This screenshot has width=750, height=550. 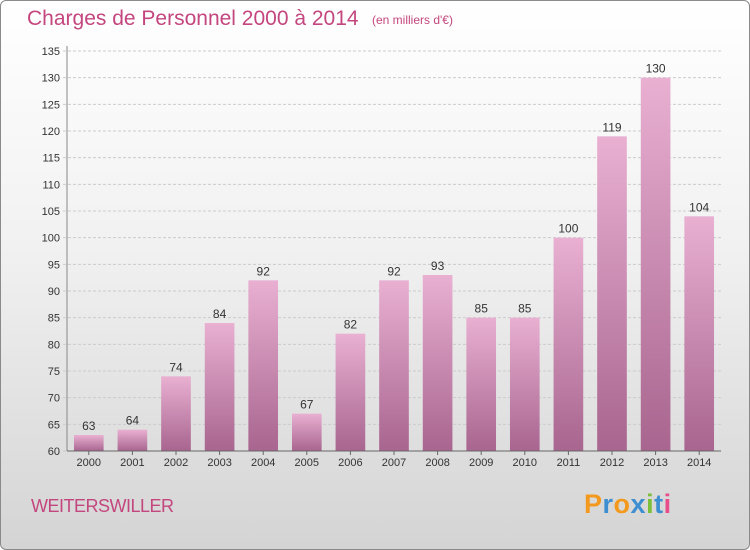 What do you see at coordinates (525, 463) in the screenshot?
I see `x-tick-label: 2010` at bounding box center [525, 463].